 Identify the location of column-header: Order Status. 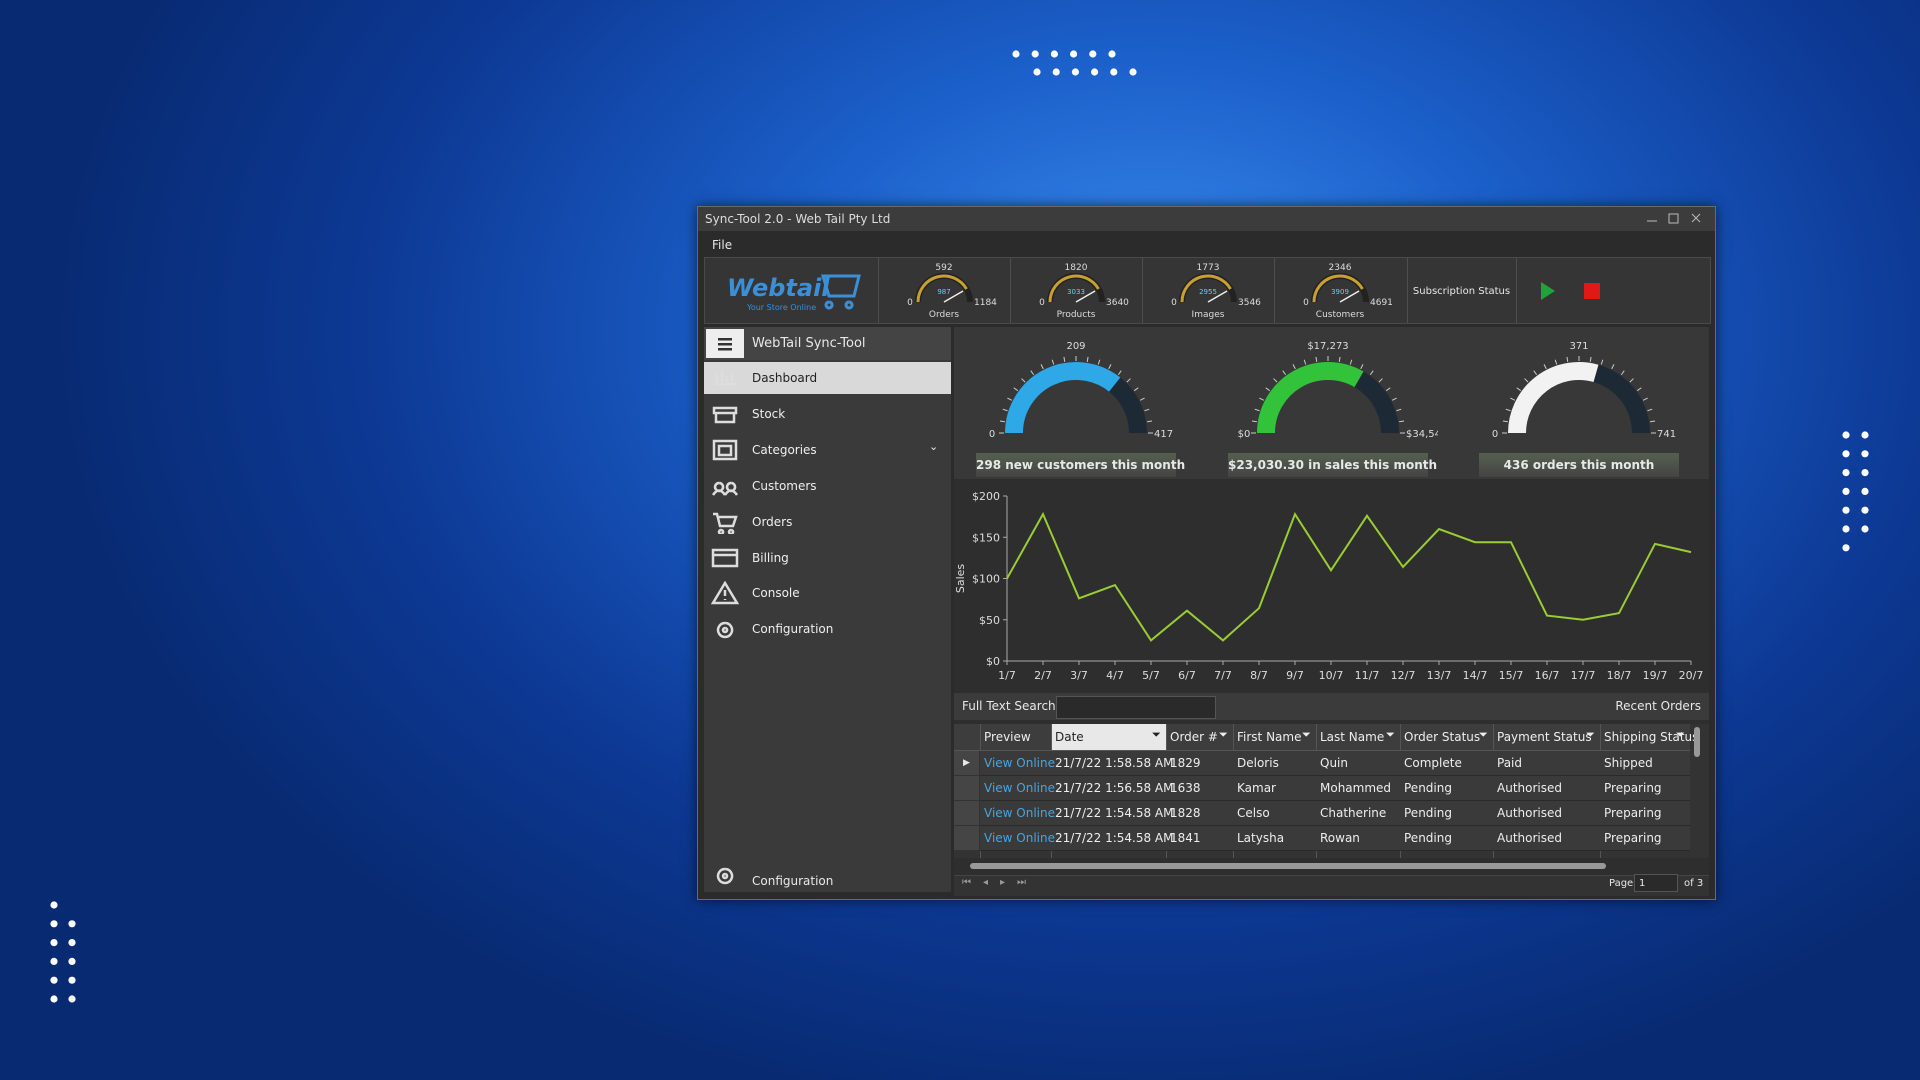
(1442, 737).